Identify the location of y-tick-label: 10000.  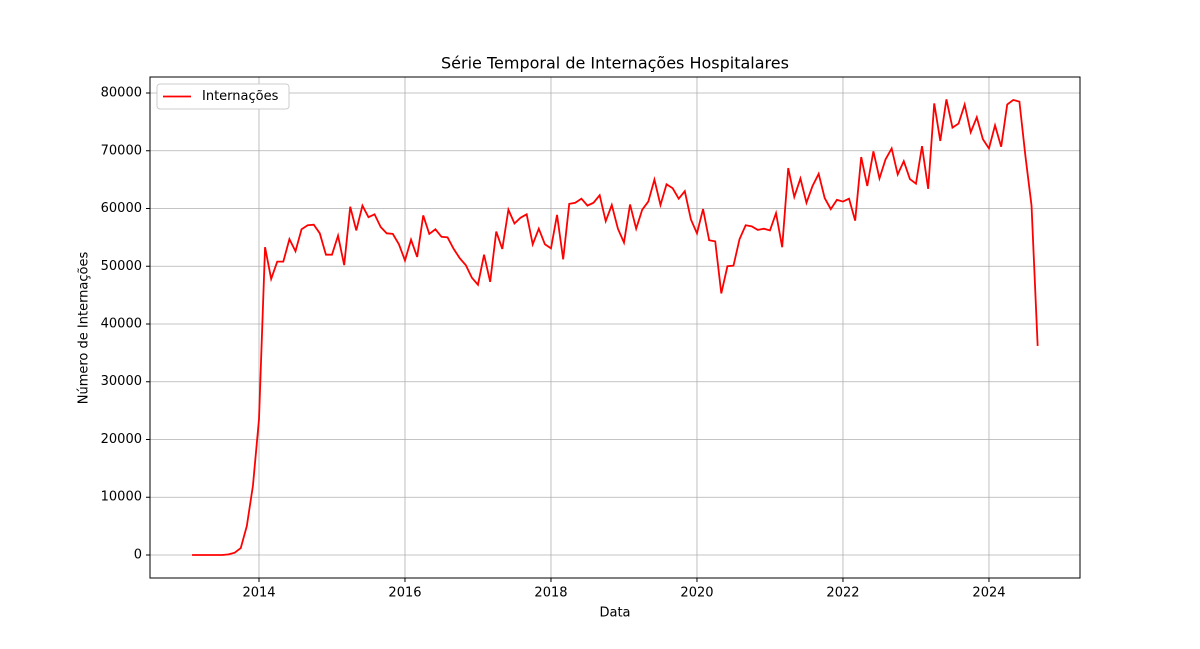
(121, 497).